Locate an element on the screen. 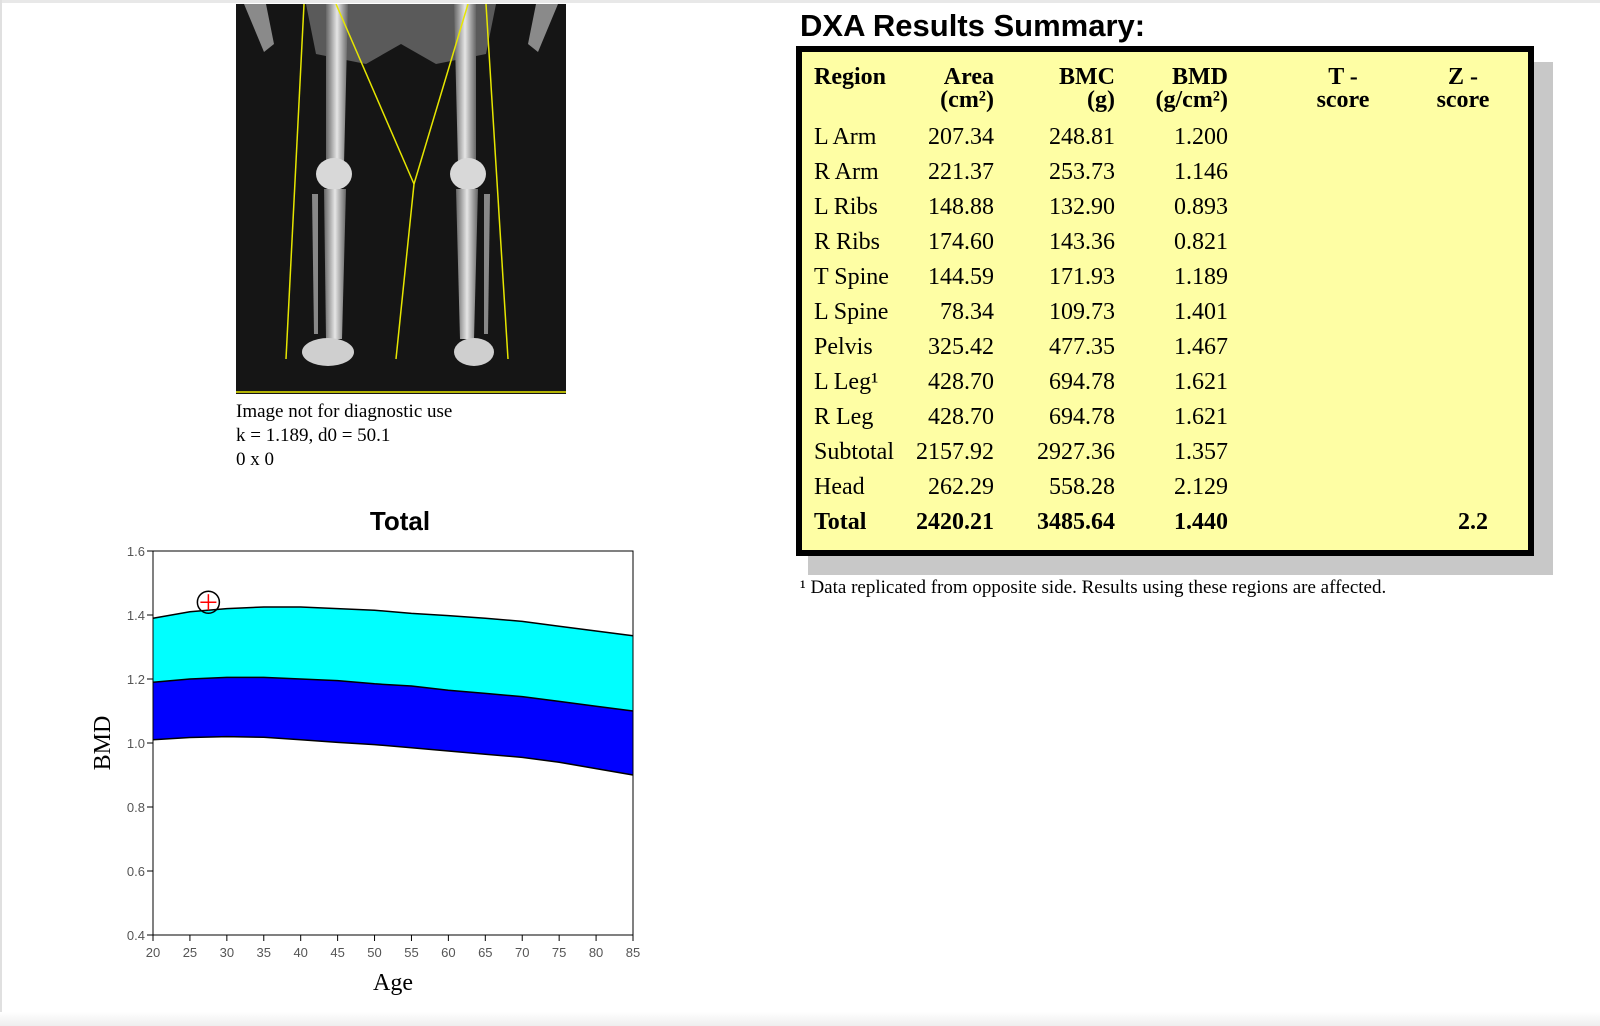 This screenshot has height=1026, width=1600. cell-z: 2.2 is located at coordinates (1473, 522).